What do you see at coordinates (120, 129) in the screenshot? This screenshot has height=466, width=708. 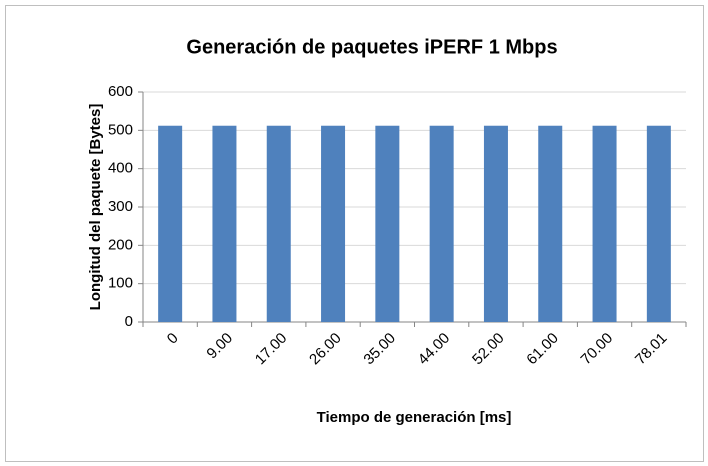 I see `y-tick-label: 500` at bounding box center [120, 129].